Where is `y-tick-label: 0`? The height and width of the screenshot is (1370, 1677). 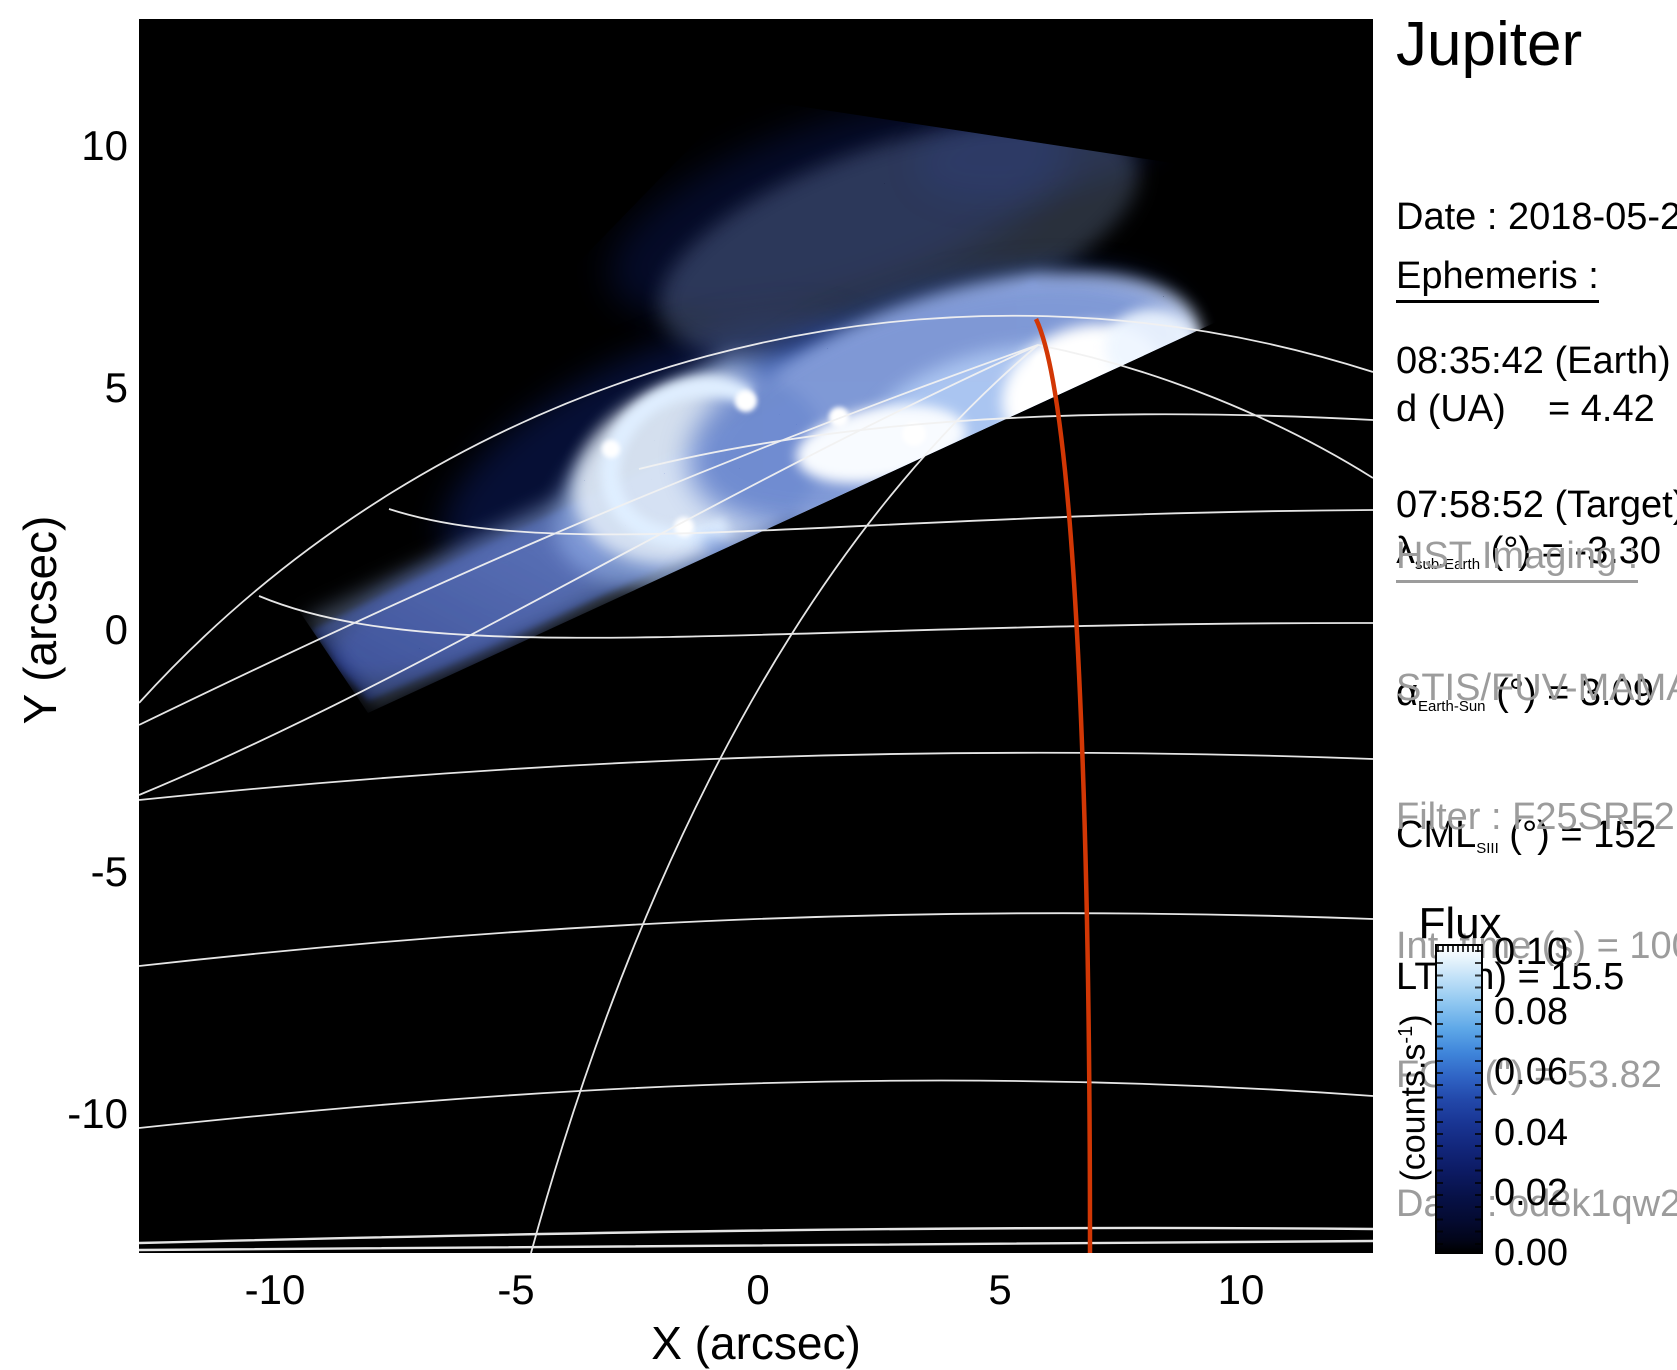 y-tick-label: 0 is located at coordinates (116, 629).